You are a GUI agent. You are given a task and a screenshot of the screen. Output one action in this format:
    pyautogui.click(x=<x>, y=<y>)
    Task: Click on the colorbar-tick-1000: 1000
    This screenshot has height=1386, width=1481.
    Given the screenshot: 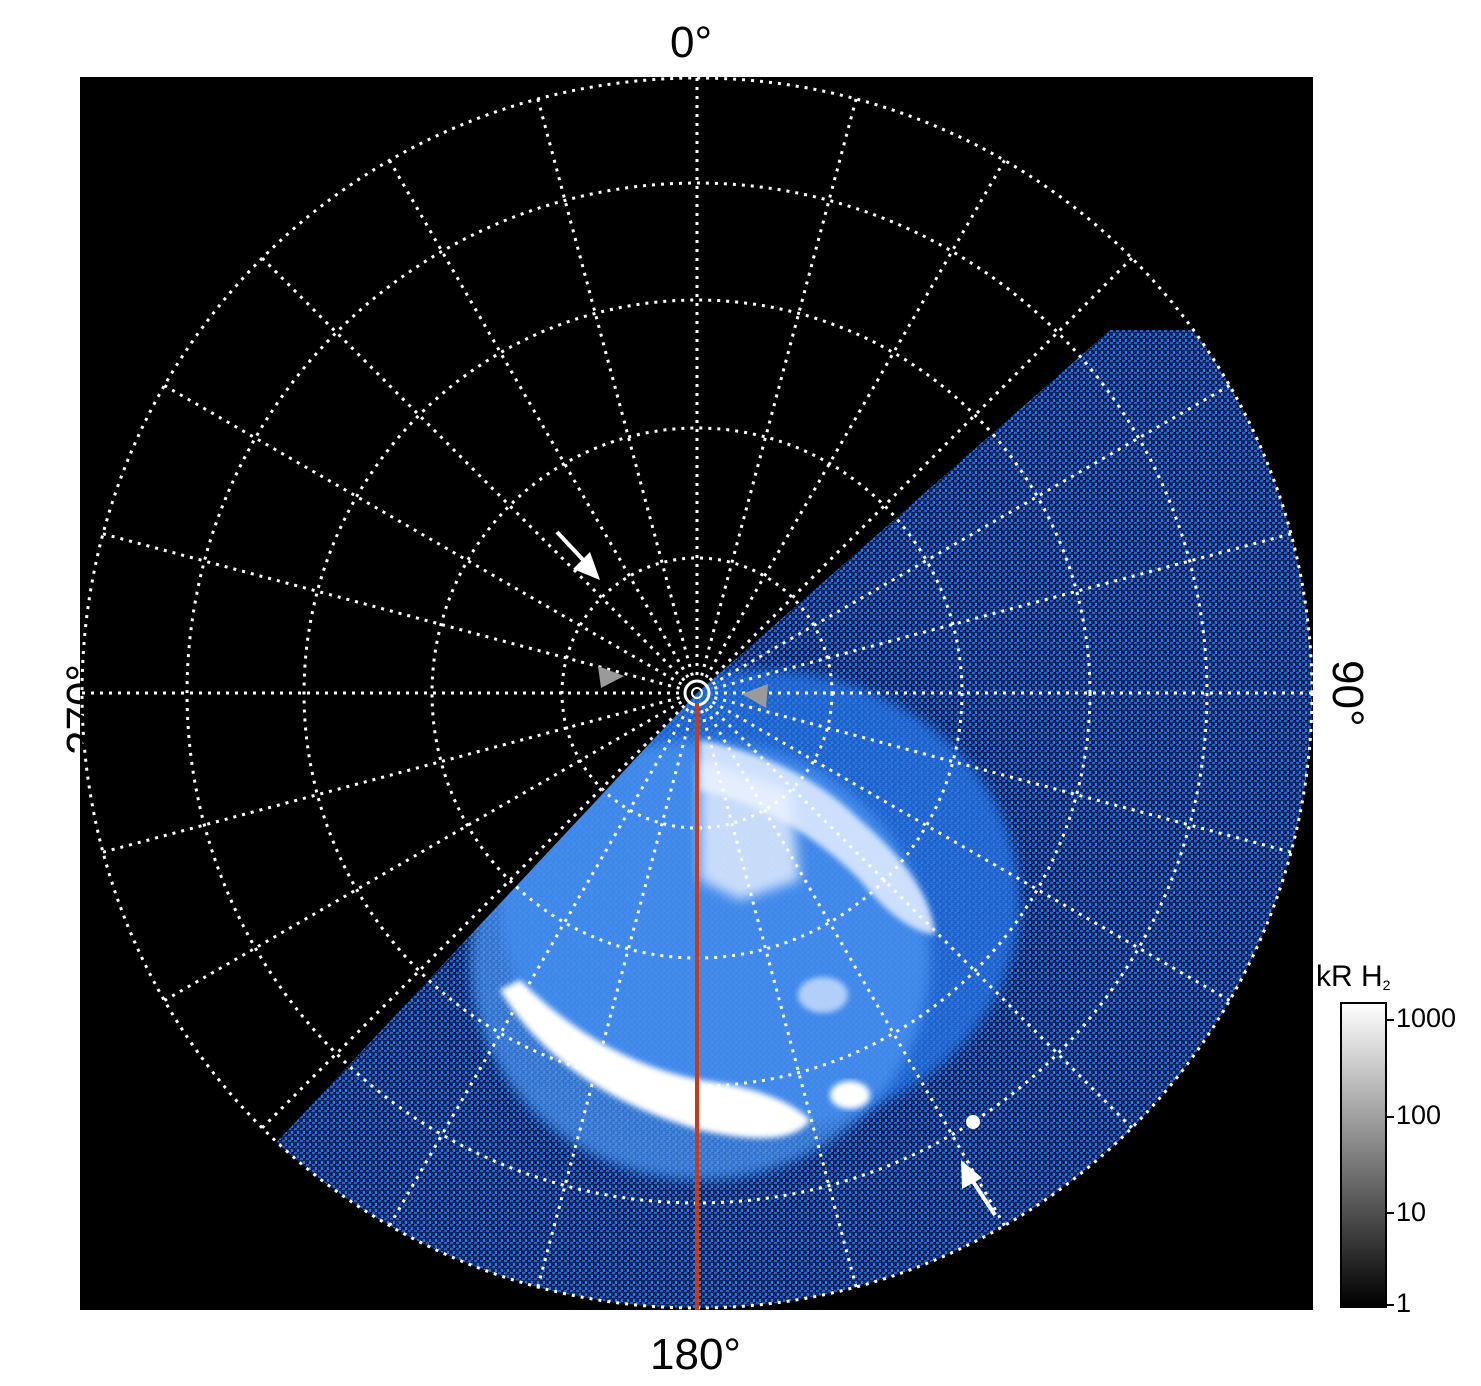 What is the action you would take?
    pyautogui.click(x=1426, y=1018)
    